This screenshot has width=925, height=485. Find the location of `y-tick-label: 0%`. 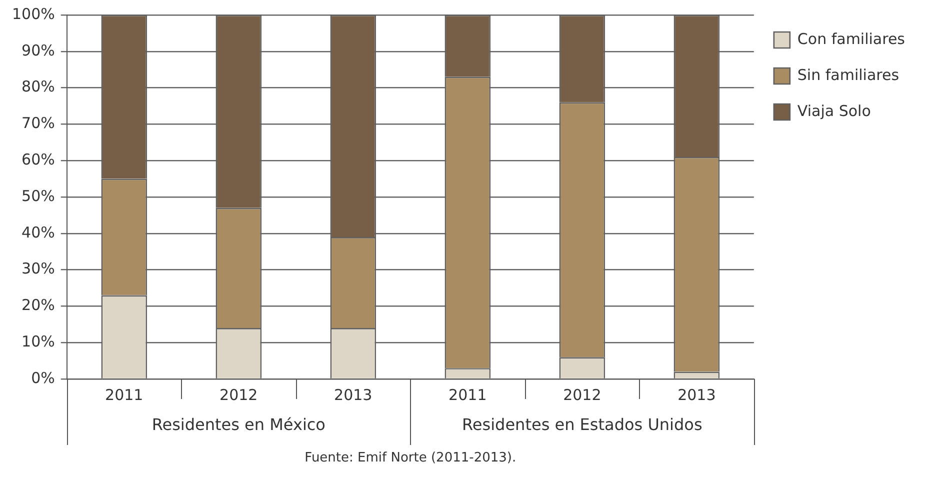

y-tick-label: 0% is located at coordinates (43, 377).